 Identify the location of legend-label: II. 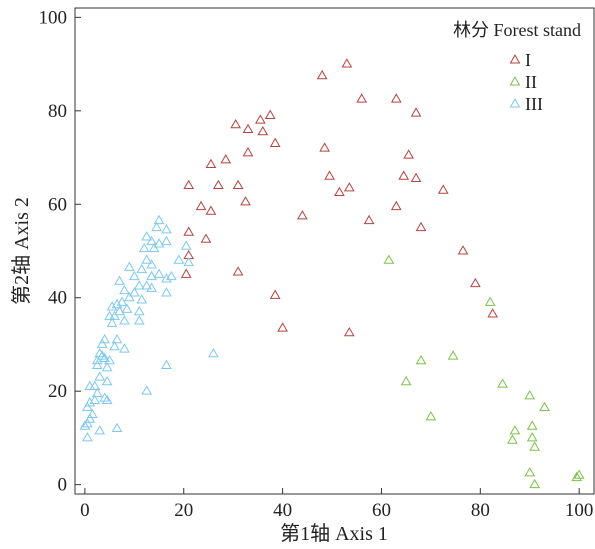
(531, 82).